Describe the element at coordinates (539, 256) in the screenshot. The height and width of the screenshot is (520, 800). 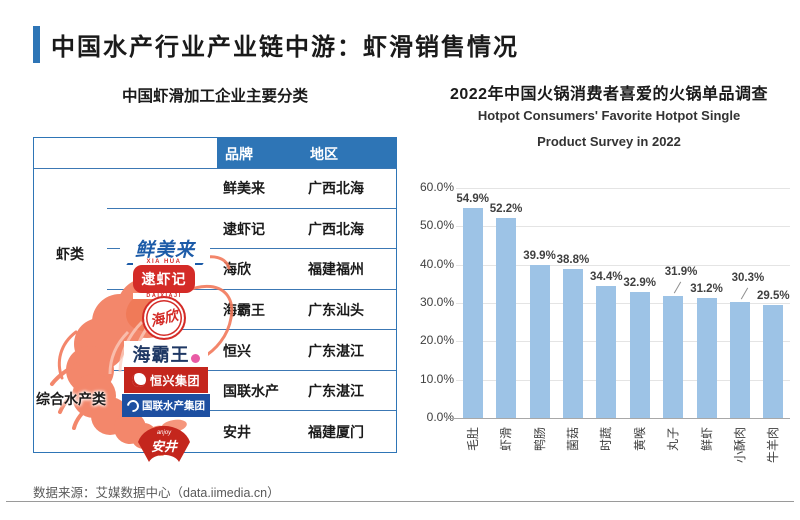
I see `bar-value-label: 39.9%` at that location.